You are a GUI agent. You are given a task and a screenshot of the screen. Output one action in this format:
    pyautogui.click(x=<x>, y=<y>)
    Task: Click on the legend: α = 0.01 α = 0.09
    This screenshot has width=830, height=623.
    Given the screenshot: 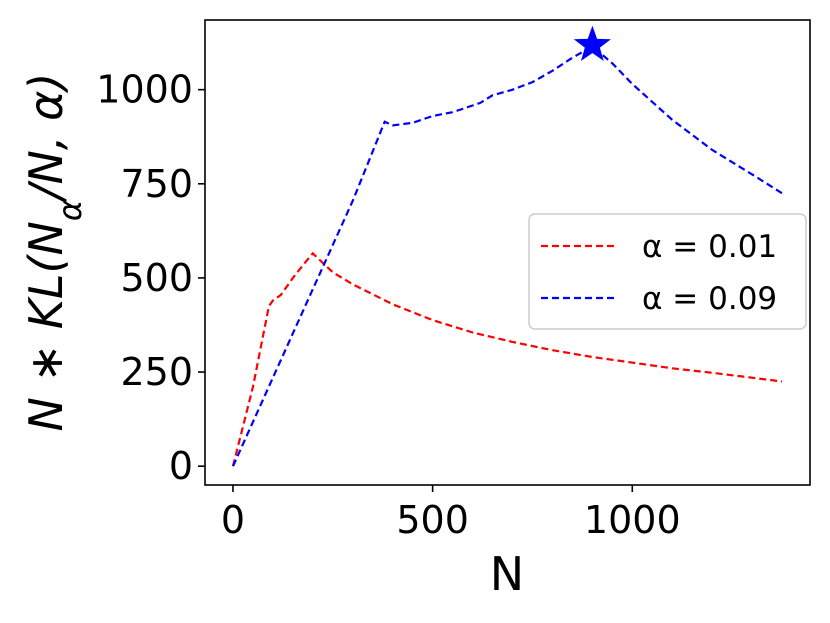 What is the action you would take?
    pyautogui.click(x=667, y=271)
    